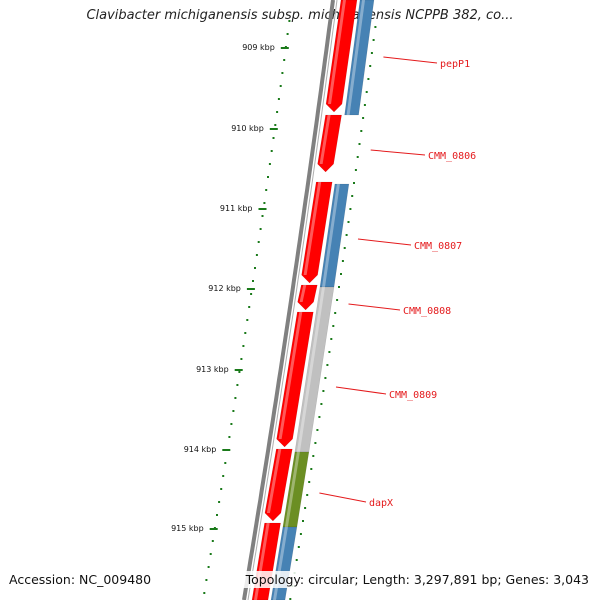 The image size is (600, 600). I want to click on gene-label: CMM_0806, so click(452, 156).